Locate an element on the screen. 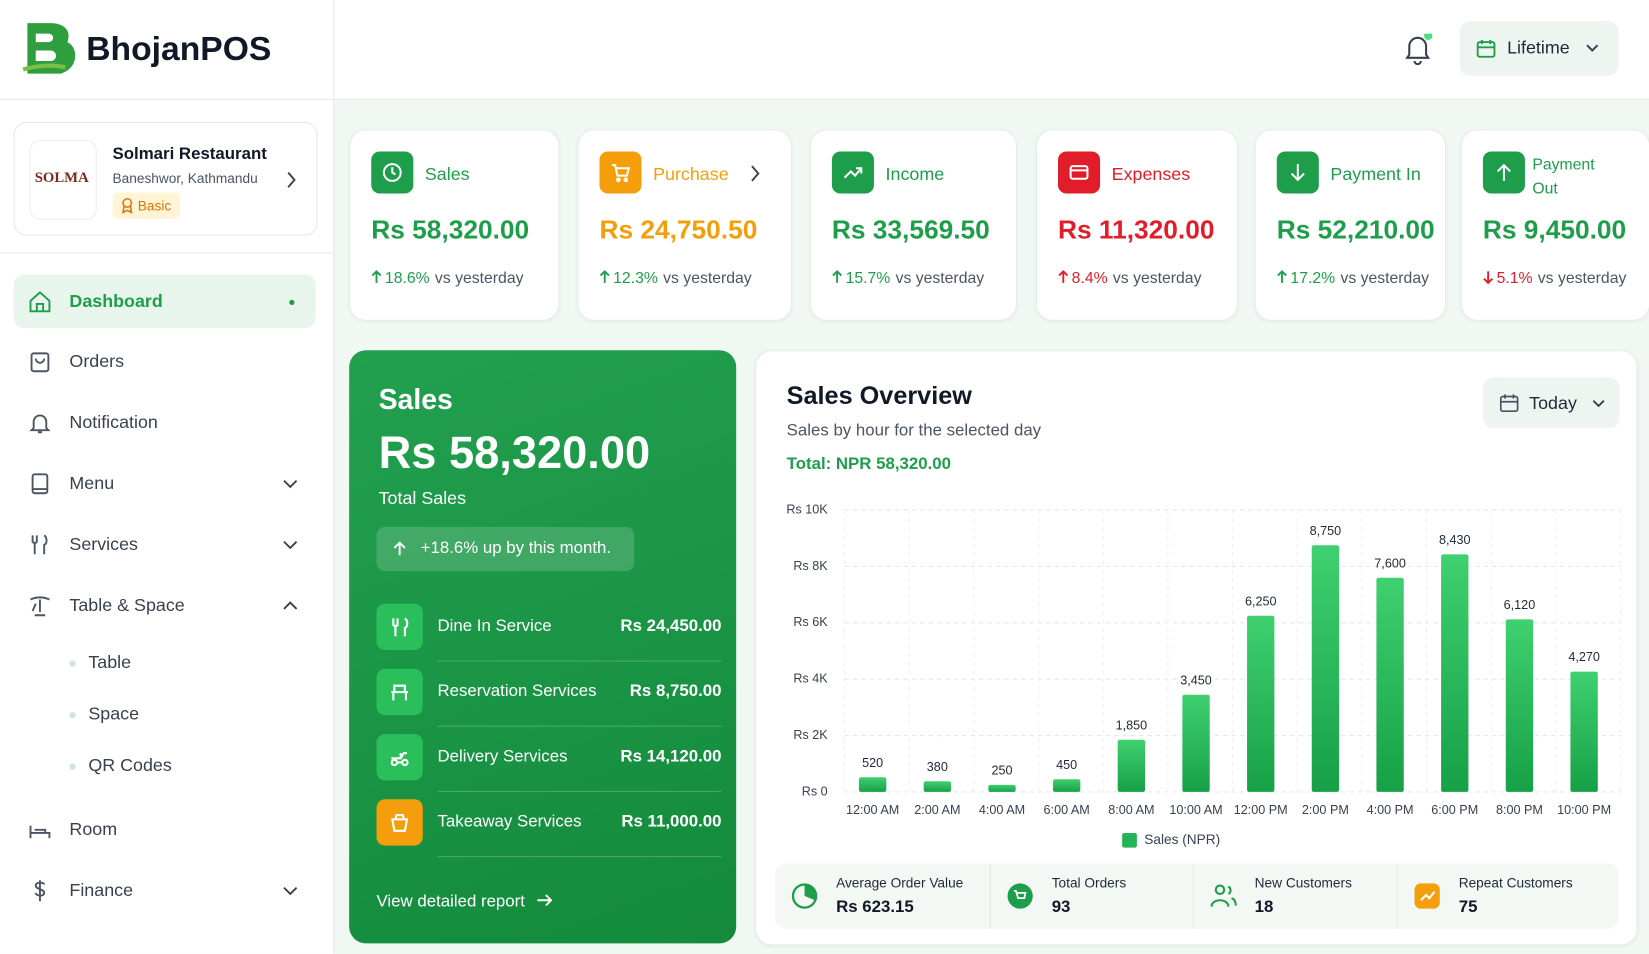 The width and height of the screenshot is (1649, 954). y-tick-label: Rs 10K is located at coordinates (807, 509).